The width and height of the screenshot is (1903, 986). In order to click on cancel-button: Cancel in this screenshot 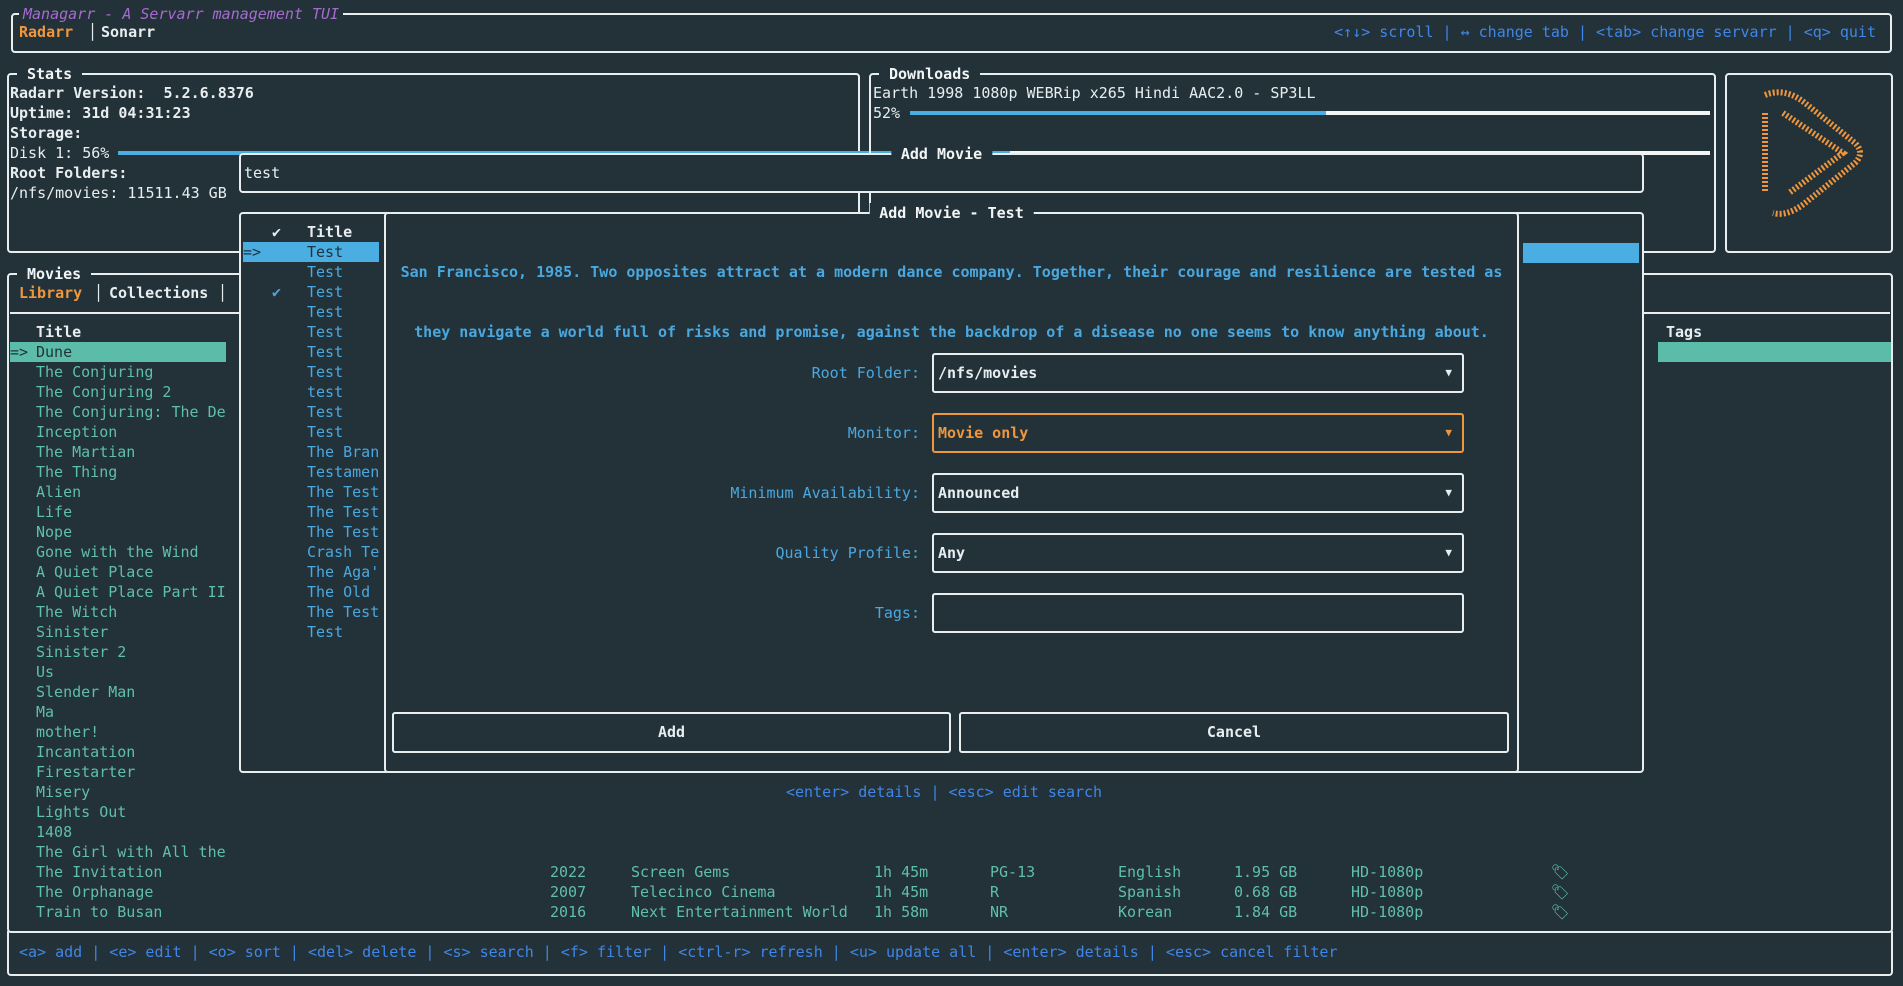, I will do `click(1234, 732)`.